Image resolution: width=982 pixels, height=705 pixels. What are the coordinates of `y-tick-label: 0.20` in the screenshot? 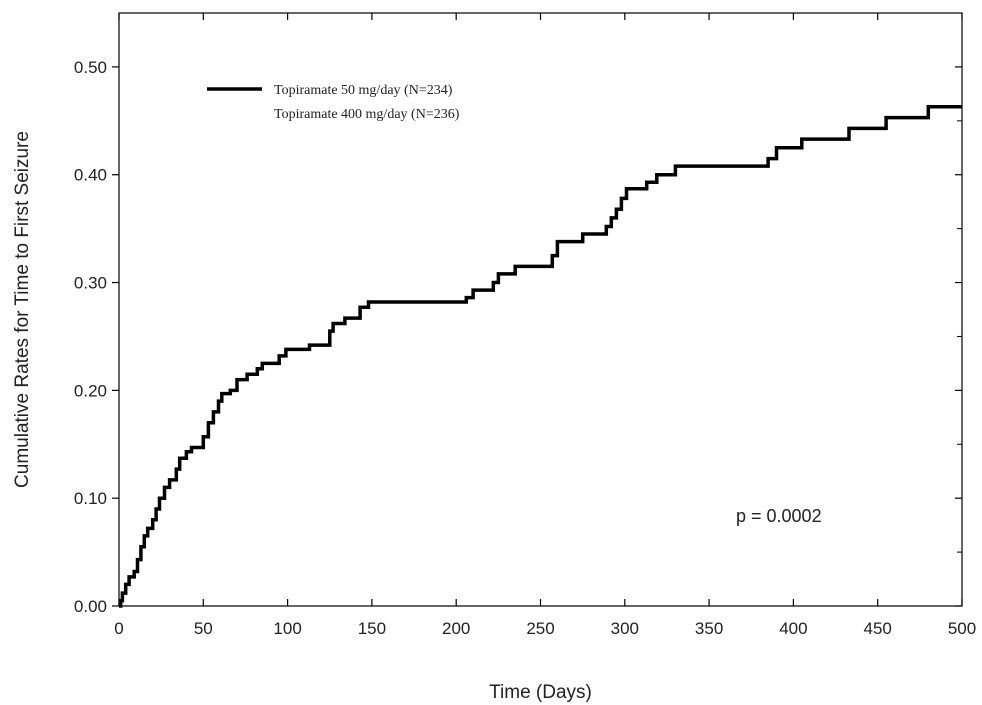 It's located at (90, 390).